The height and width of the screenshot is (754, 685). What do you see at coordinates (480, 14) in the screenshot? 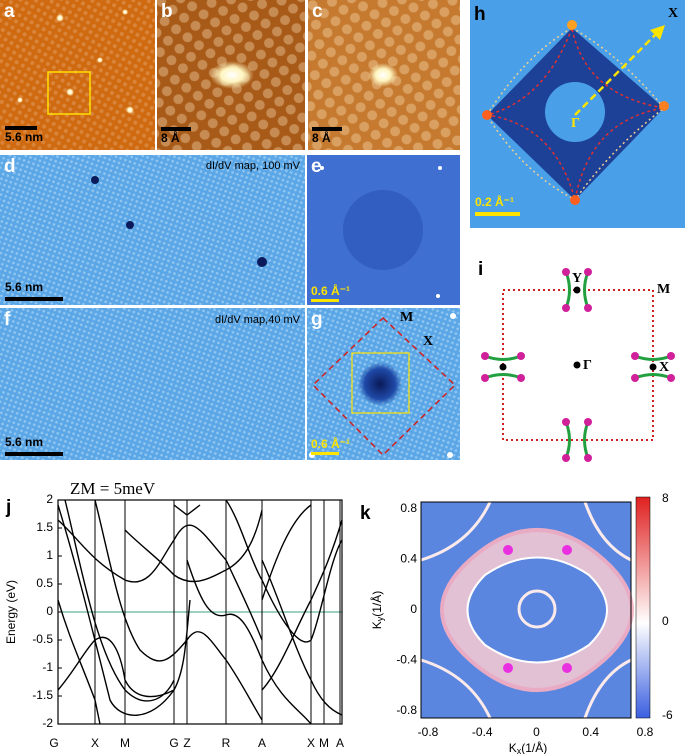
I see `panel-label: h` at bounding box center [480, 14].